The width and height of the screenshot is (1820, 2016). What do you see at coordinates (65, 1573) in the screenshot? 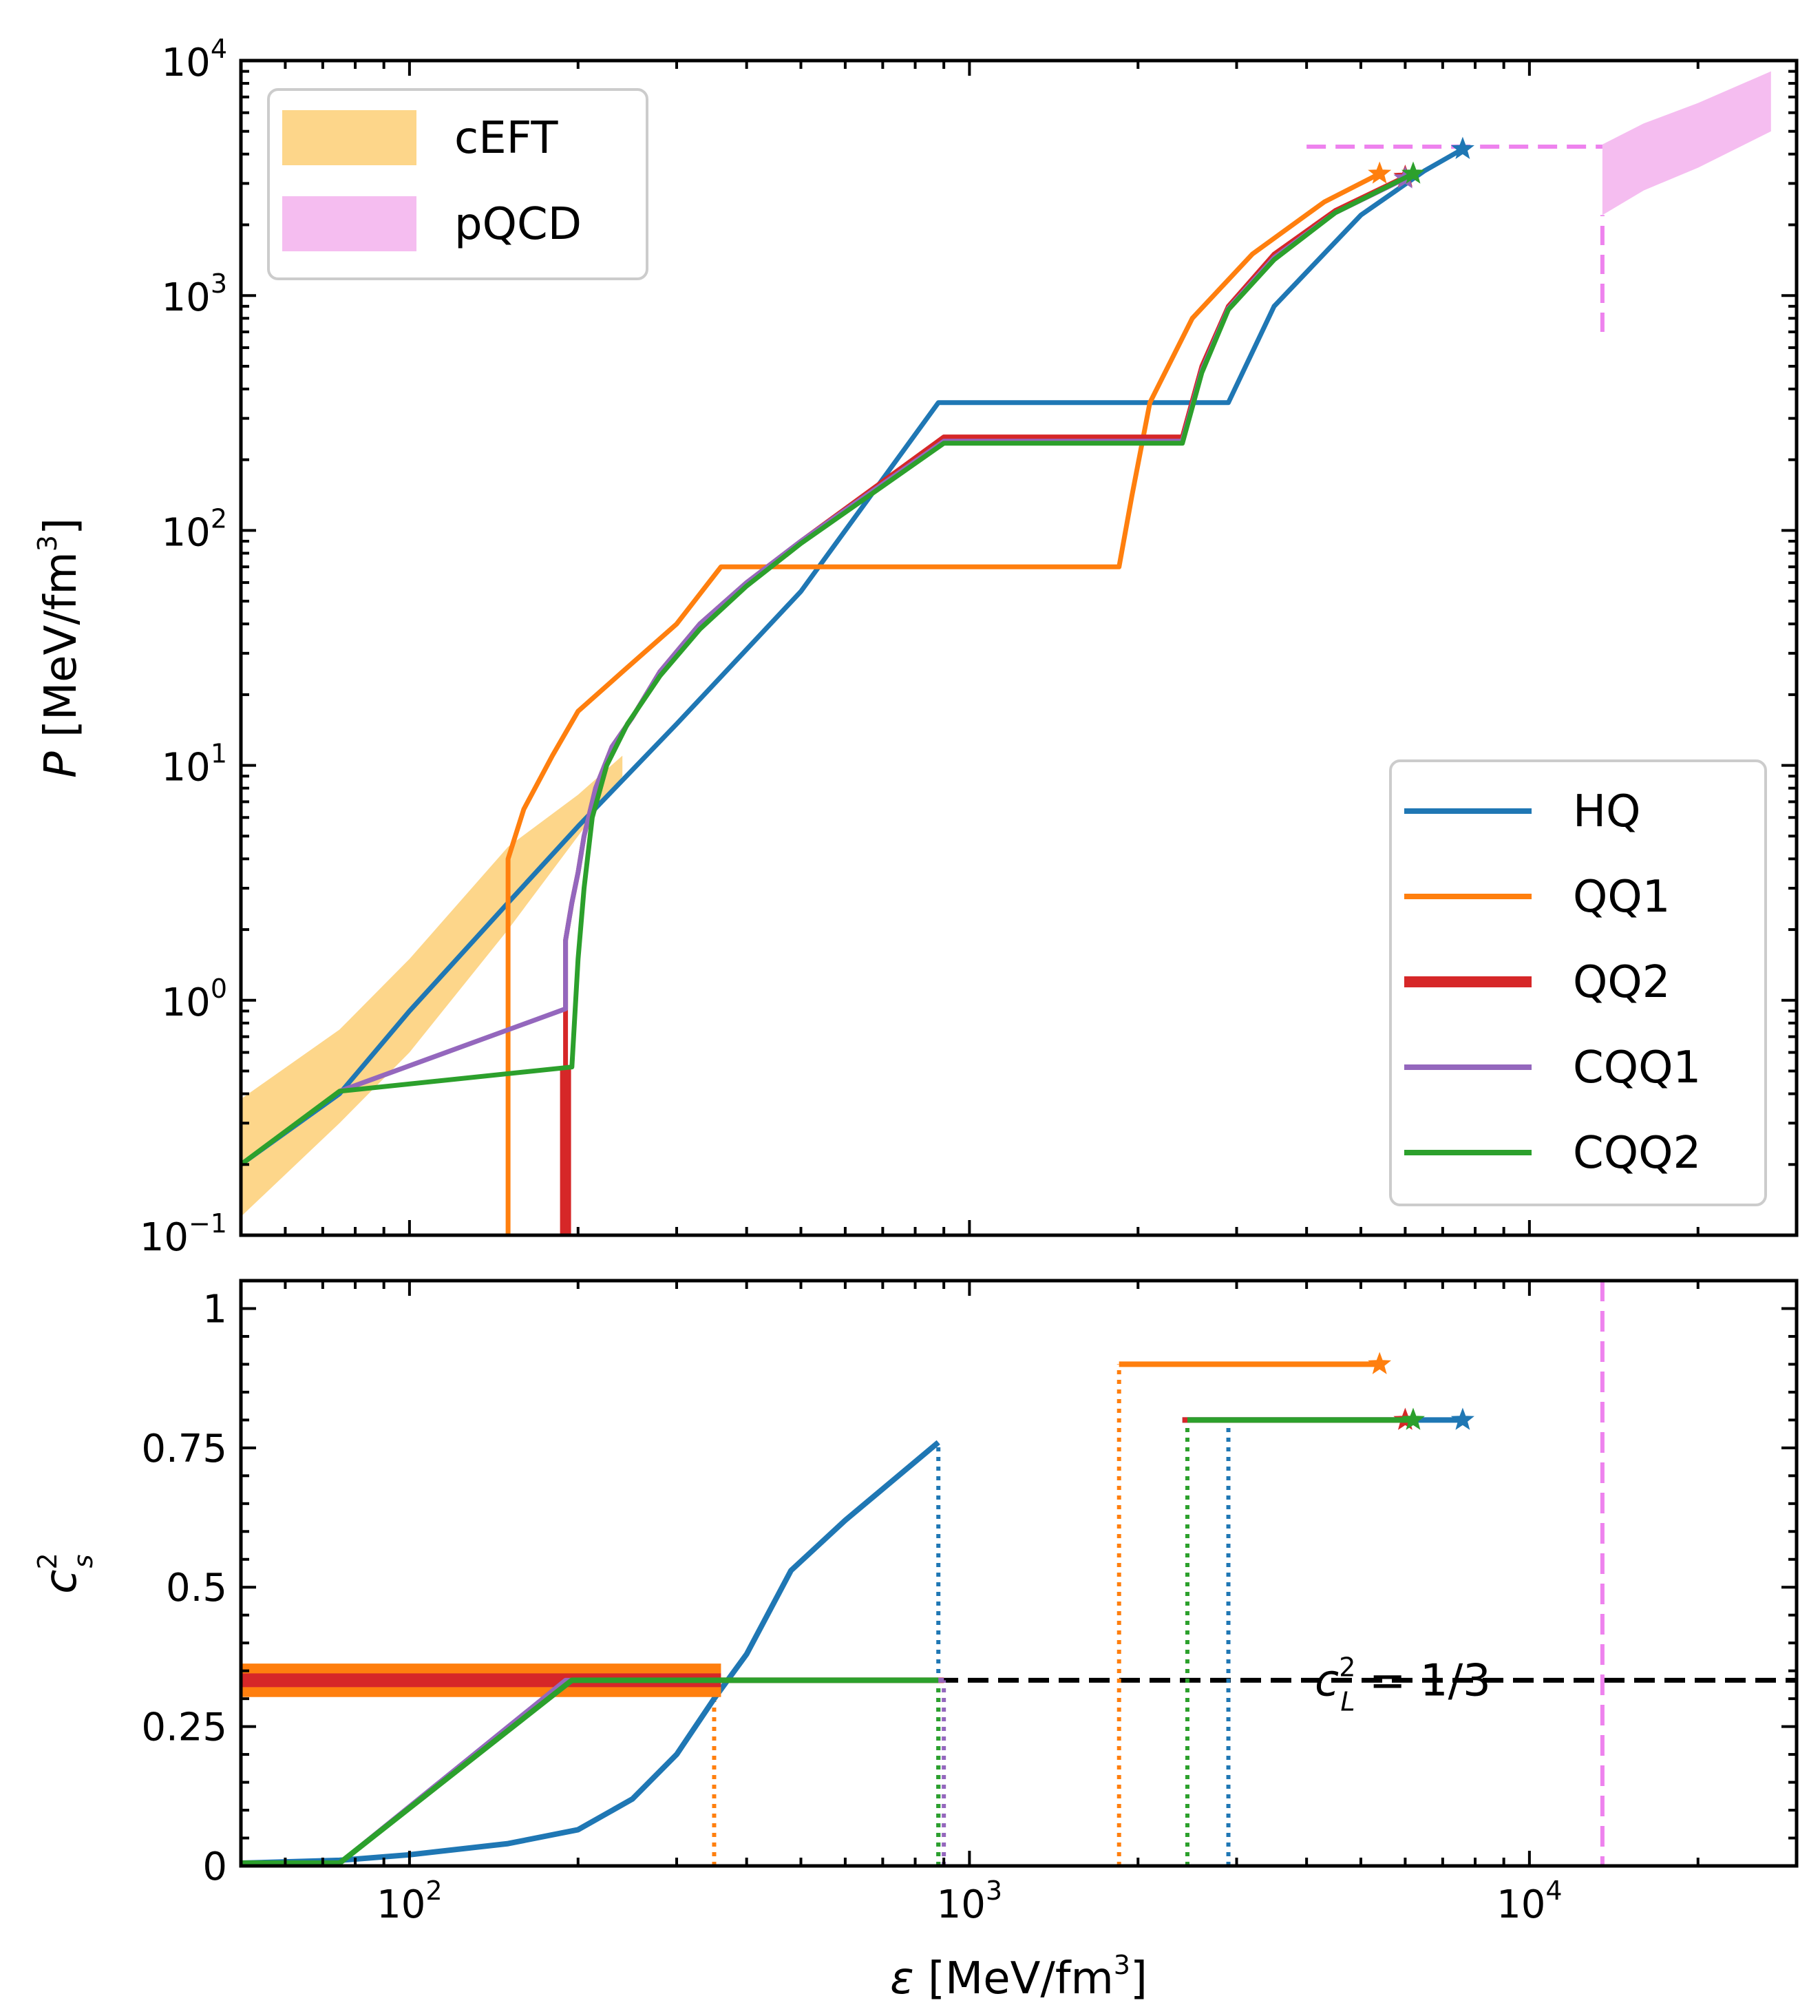
I see `sound-speed-y-axis-label: c2 s` at bounding box center [65, 1573].